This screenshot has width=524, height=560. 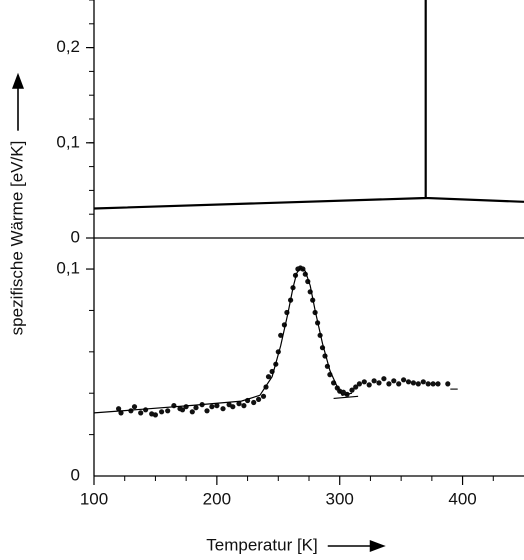 I want to click on y-tick-label: 0,2, so click(x=68, y=46).